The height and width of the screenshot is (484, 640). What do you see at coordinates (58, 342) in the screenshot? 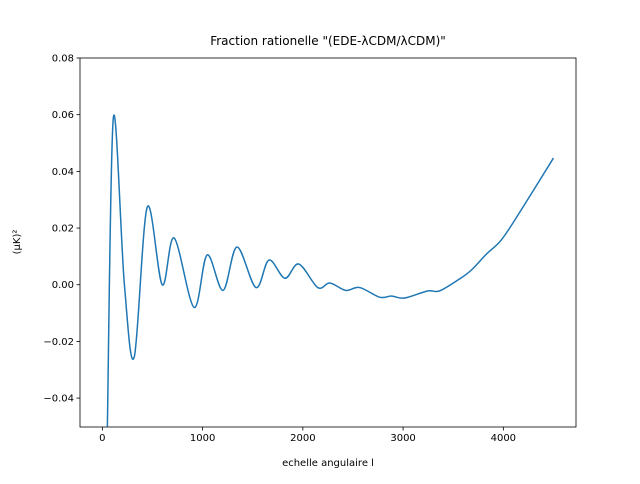
I see `y-tick-label: −0.02` at bounding box center [58, 342].